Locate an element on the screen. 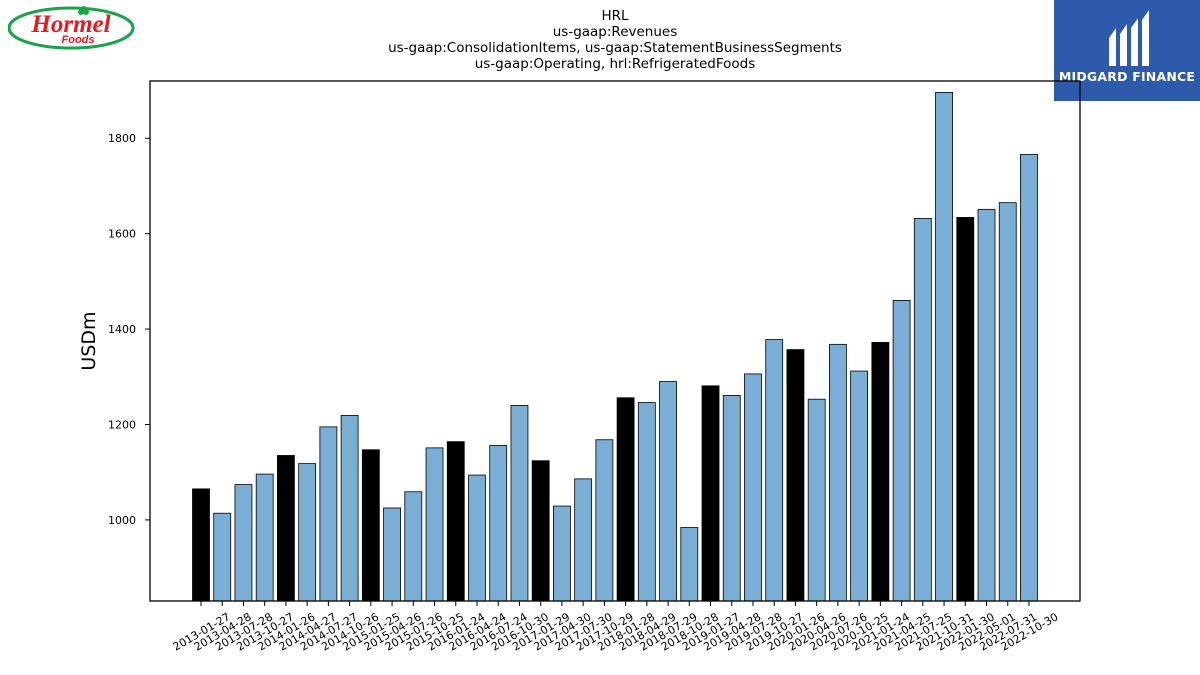  y-axis-label: USDm is located at coordinates (89, 340).